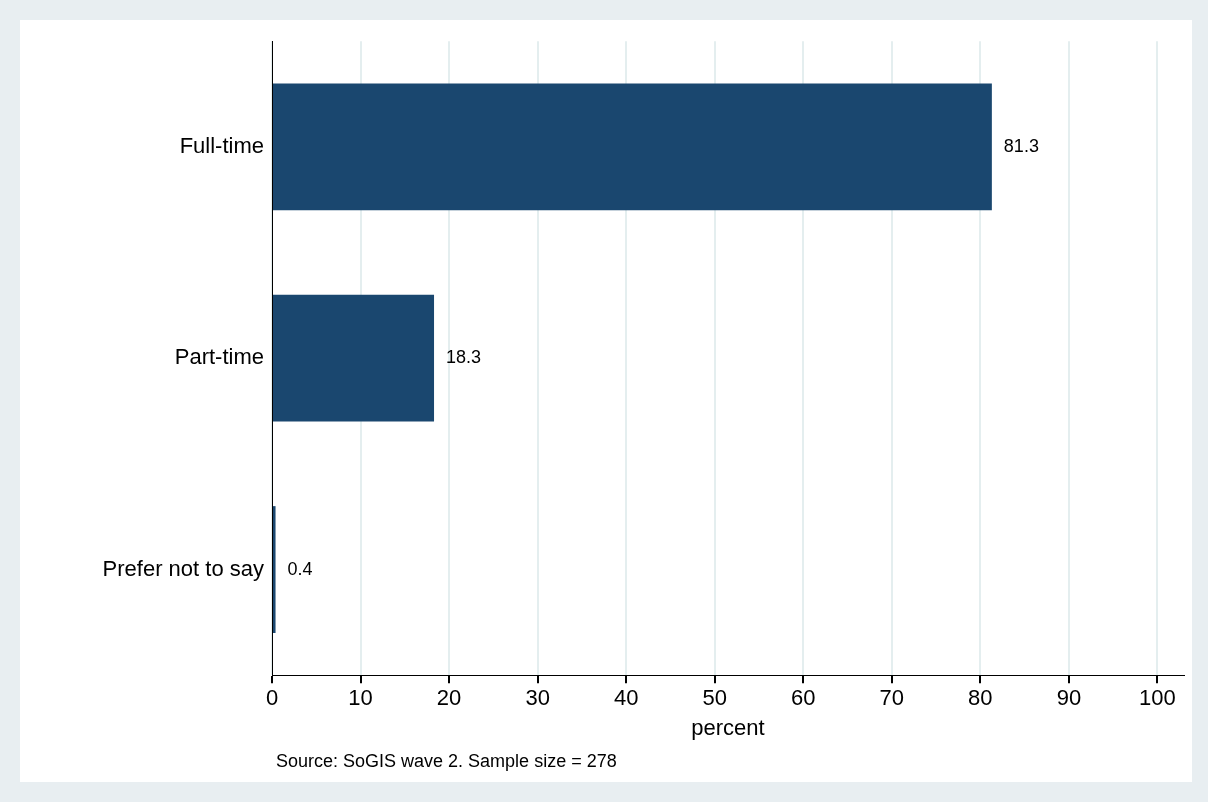 The width and height of the screenshot is (1208, 802). Describe the element at coordinates (626, 698) in the screenshot. I see `x-tick-label: 40` at that location.